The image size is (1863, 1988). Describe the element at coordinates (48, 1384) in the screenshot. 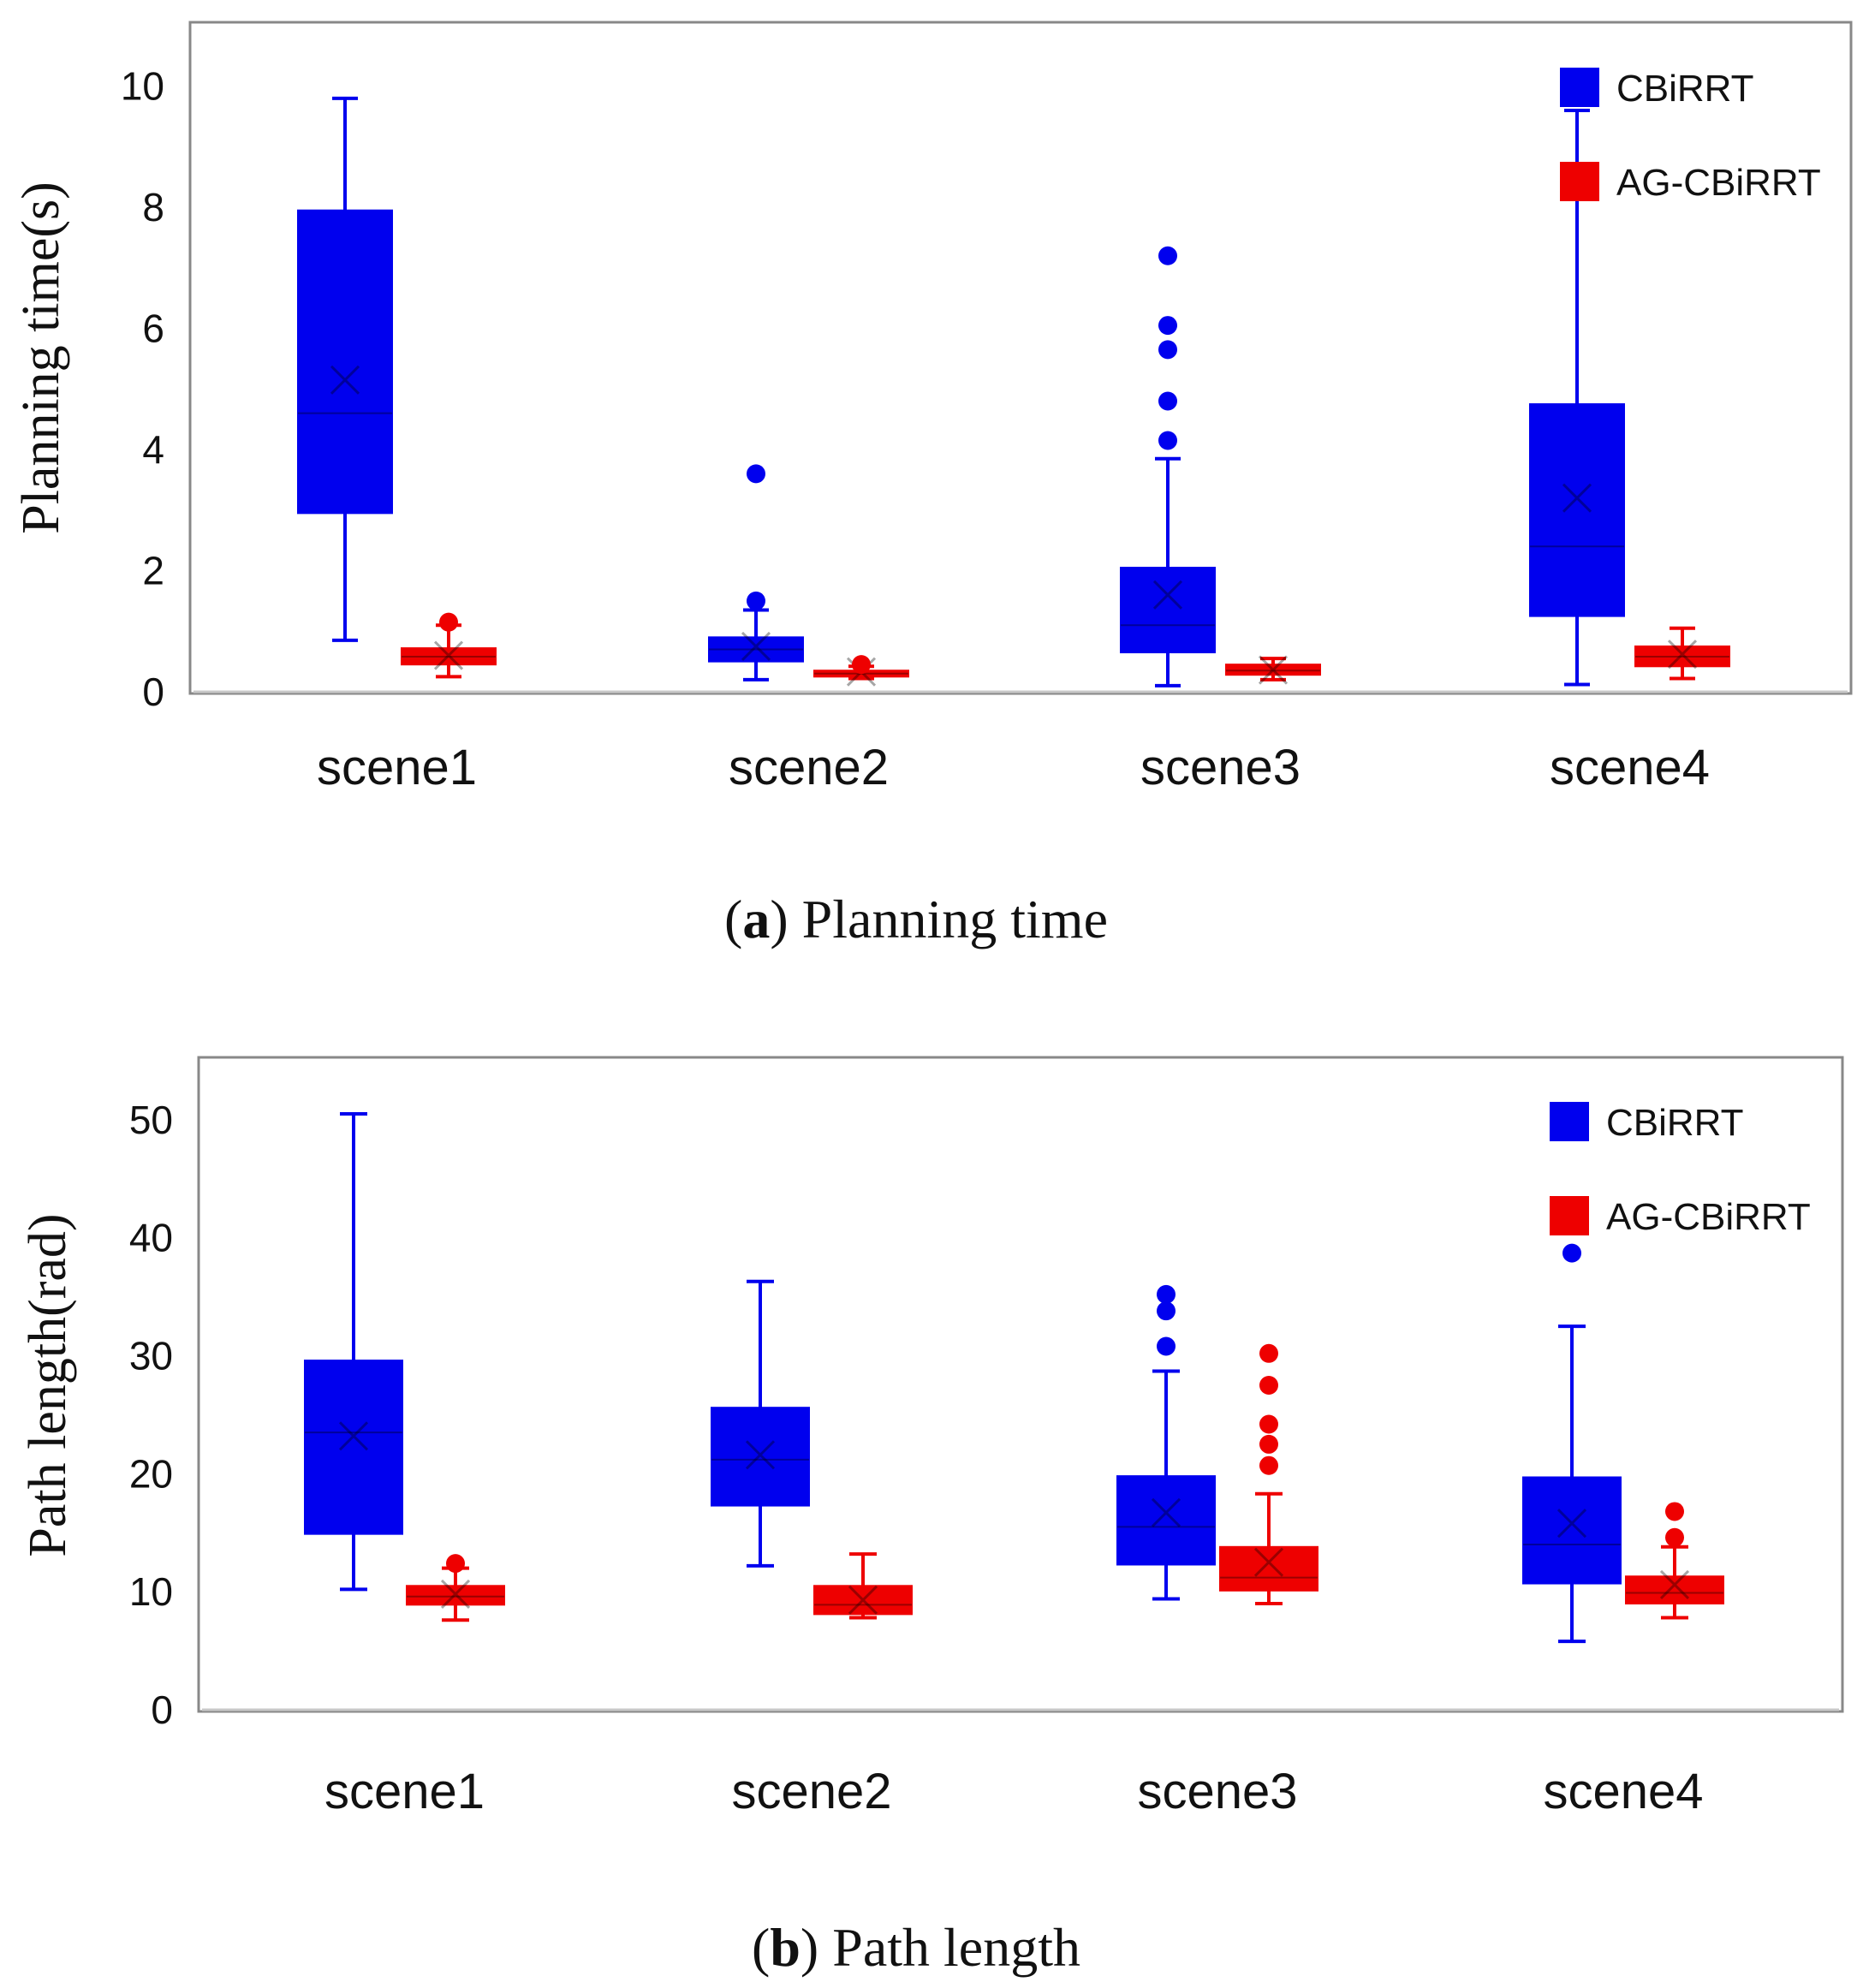

I see `y-axis-label: Path length(rad)` at that location.